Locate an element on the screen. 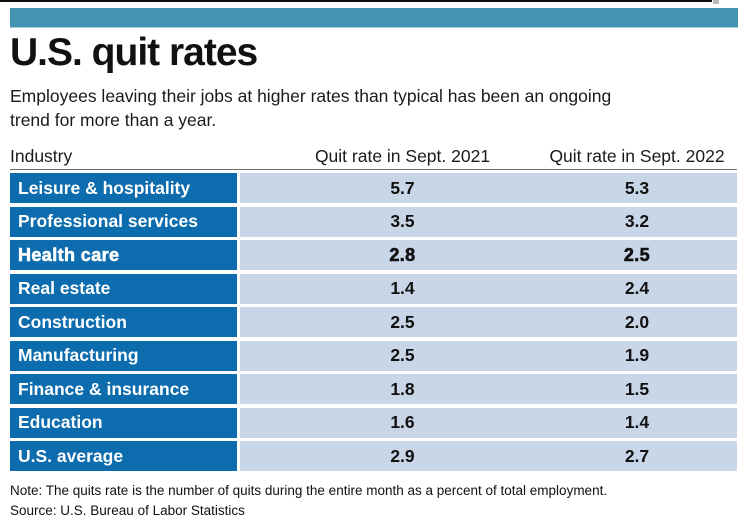  col-header-sept-2022: Quit rate in Sept. 2022 is located at coordinates (637, 156).